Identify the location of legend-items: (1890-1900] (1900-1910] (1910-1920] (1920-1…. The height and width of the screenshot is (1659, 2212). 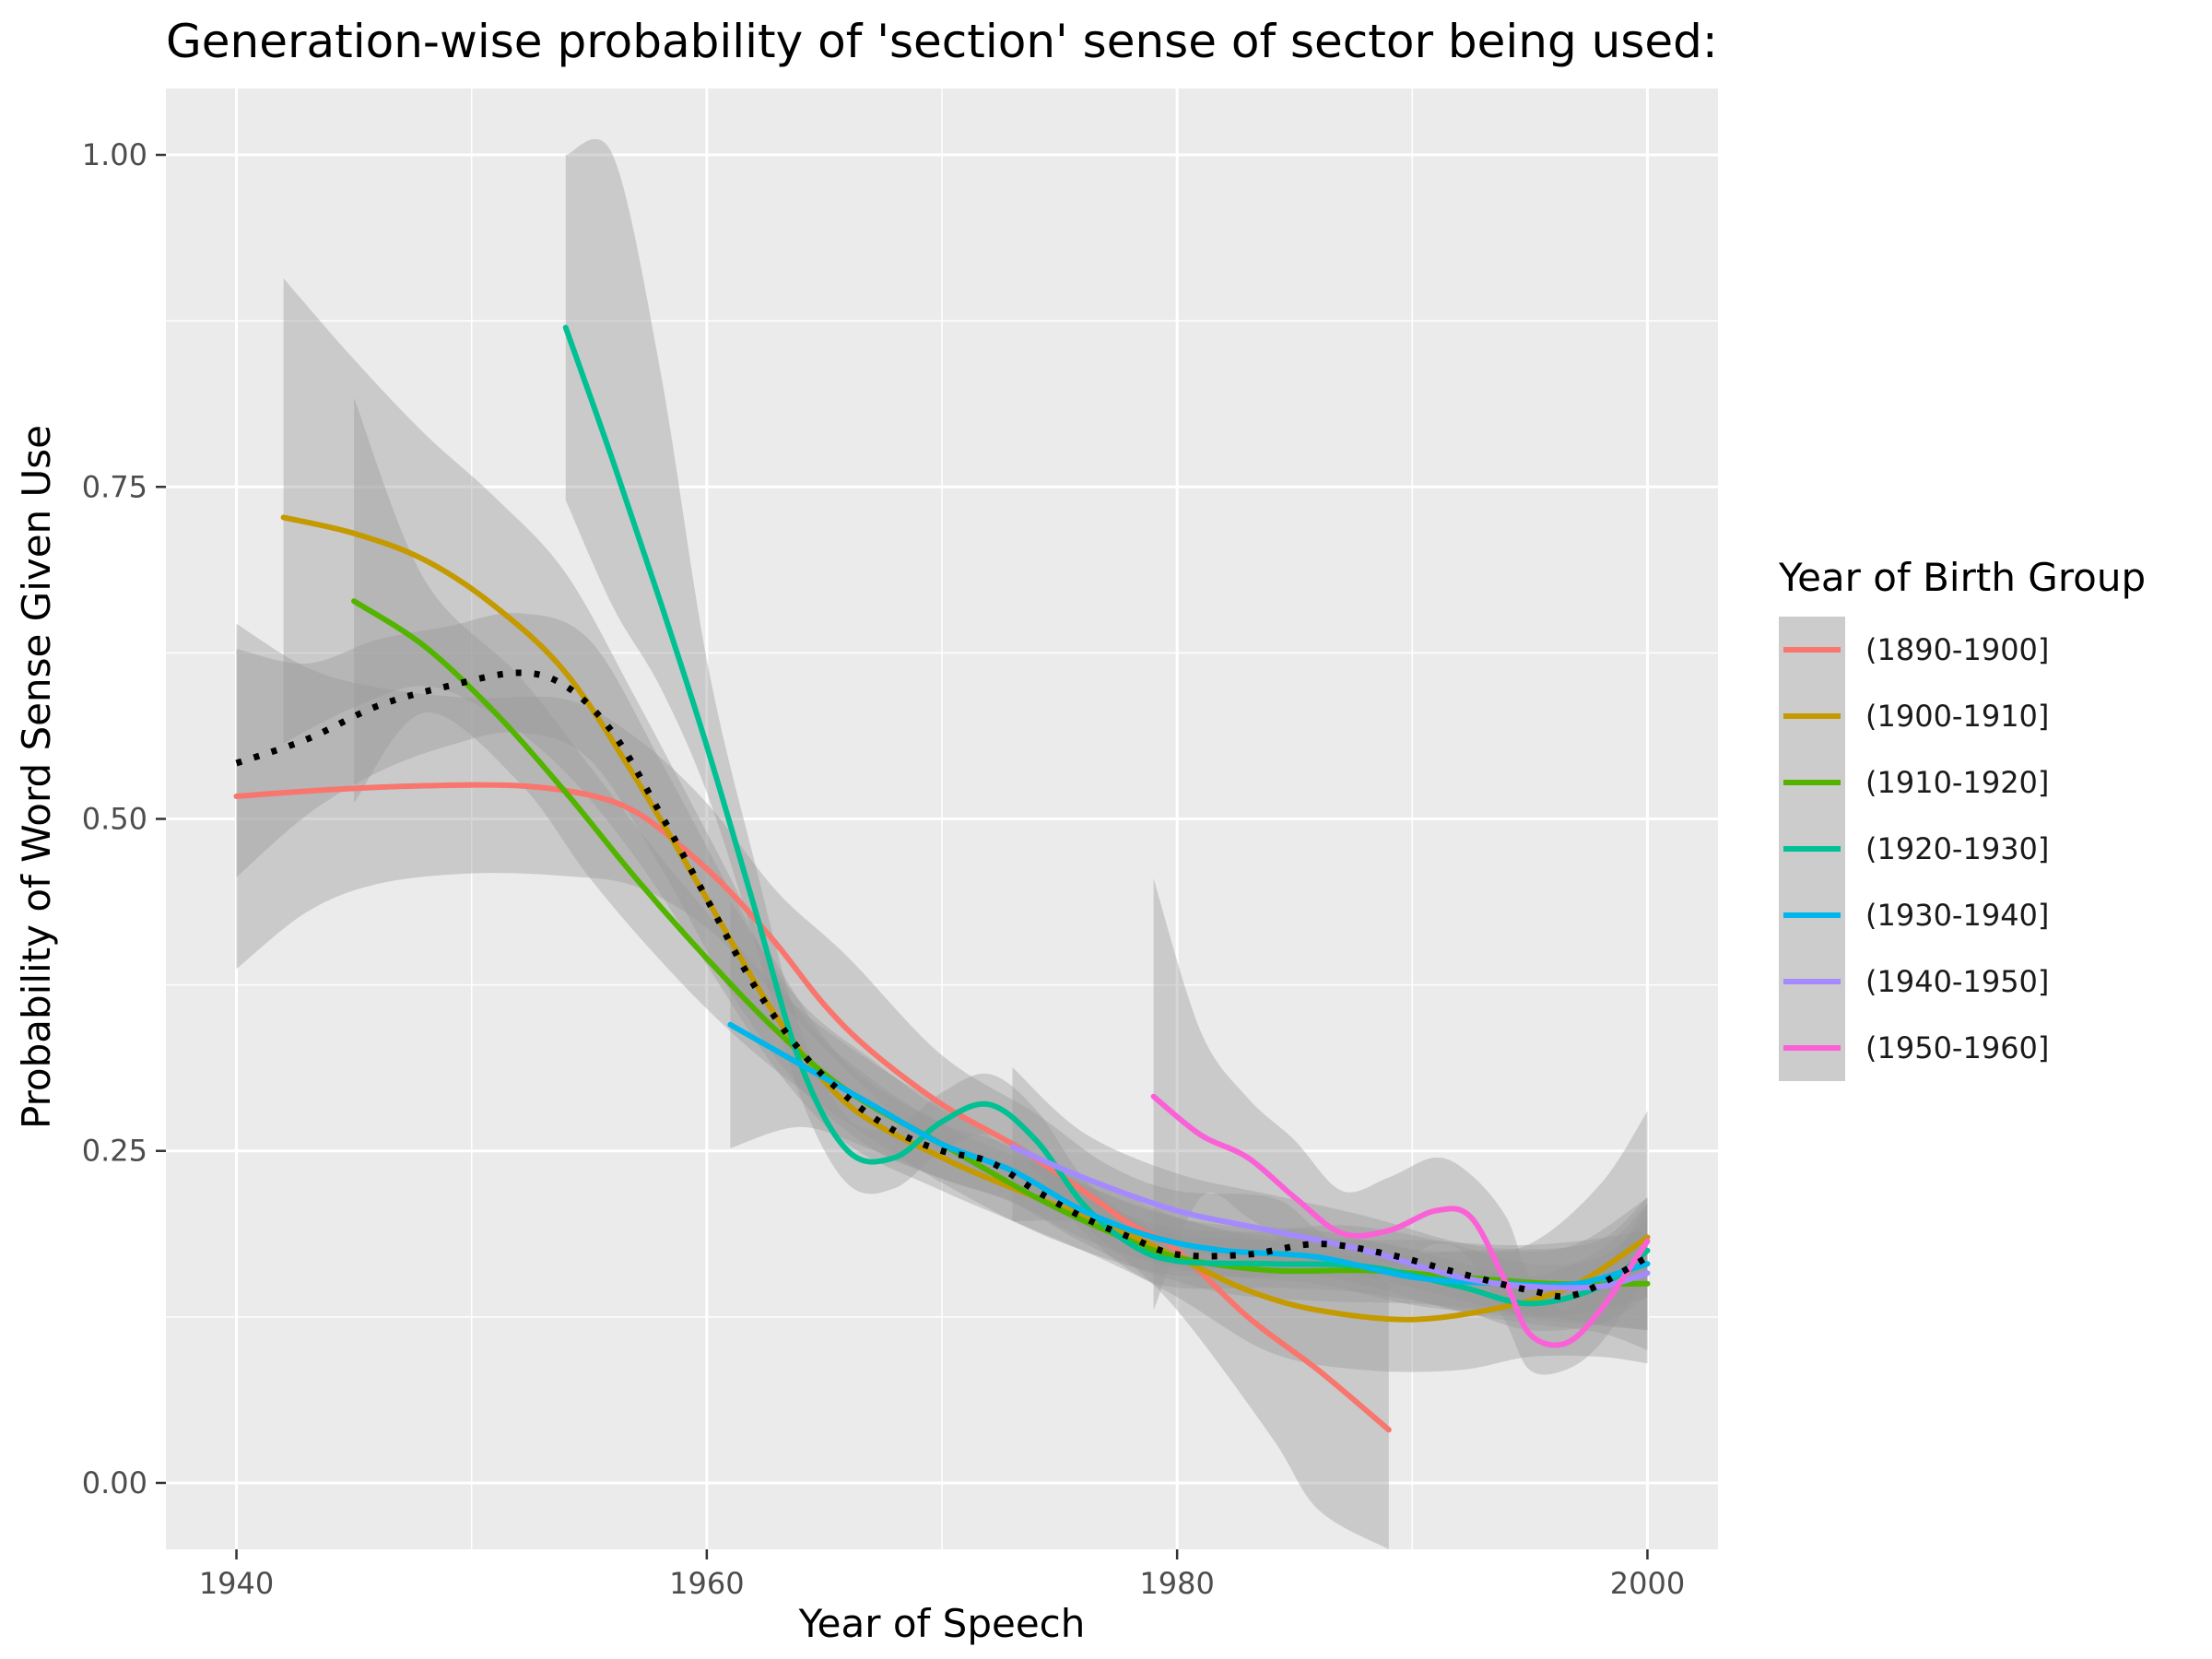
(1914, 849).